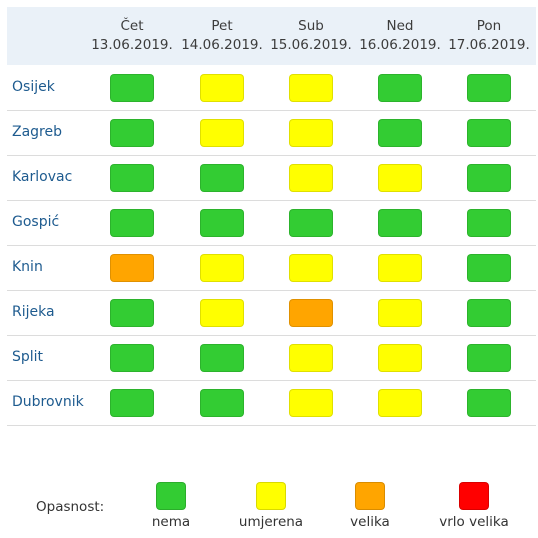 Image resolution: width=538 pixels, height=538 pixels. I want to click on day-header-2: Sub 15.06.2019., so click(311, 36).